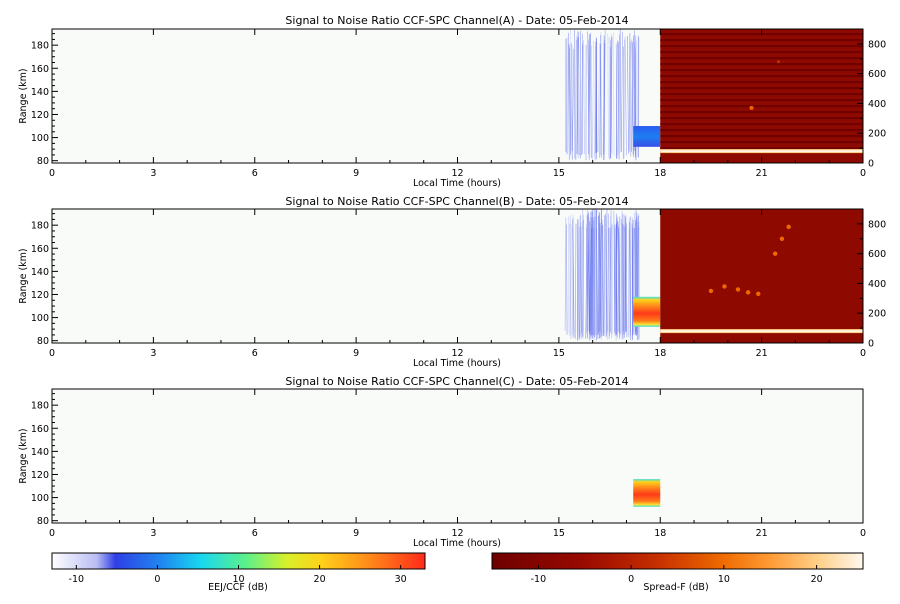 The width and height of the screenshot is (900, 604). Describe the element at coordinates (40, 498) in the screenshot. I see `panel-c-ytick-label: 100` at that location.